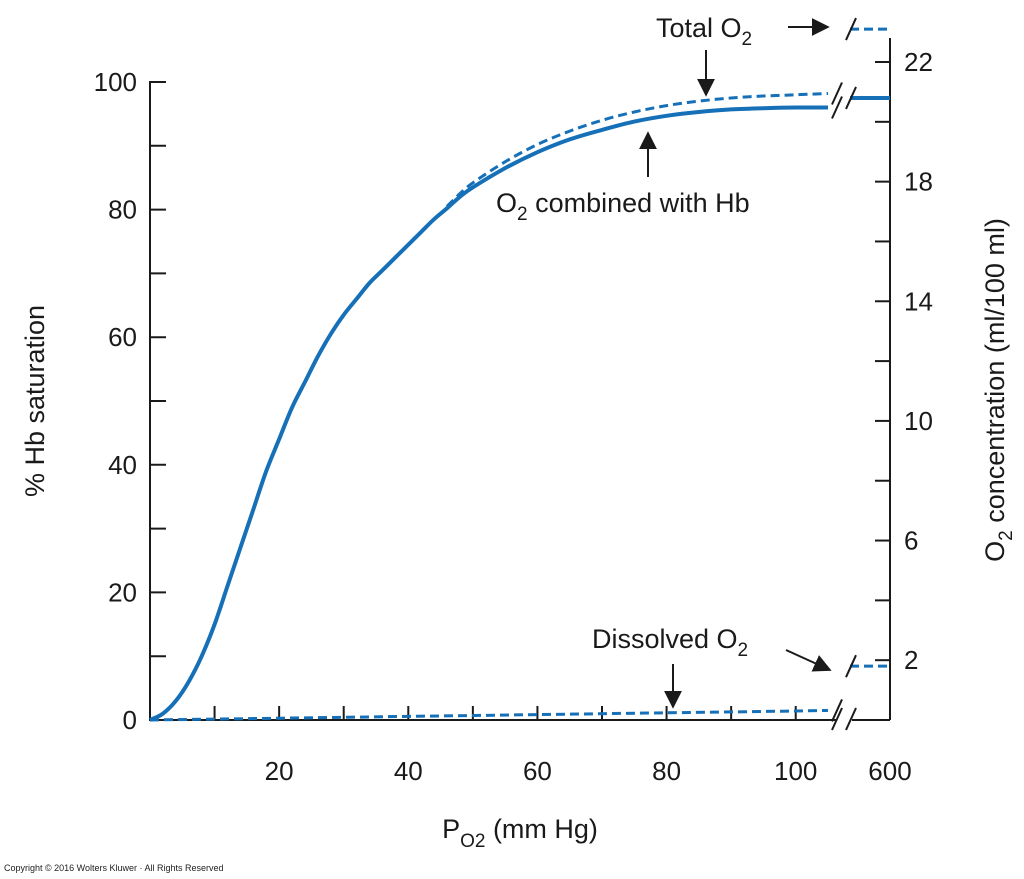  What do you see at coordinates (639, 203) in the screenshot?
I see `annotation-combined-rest: combined with Hb` at bounding box center [639, 203].